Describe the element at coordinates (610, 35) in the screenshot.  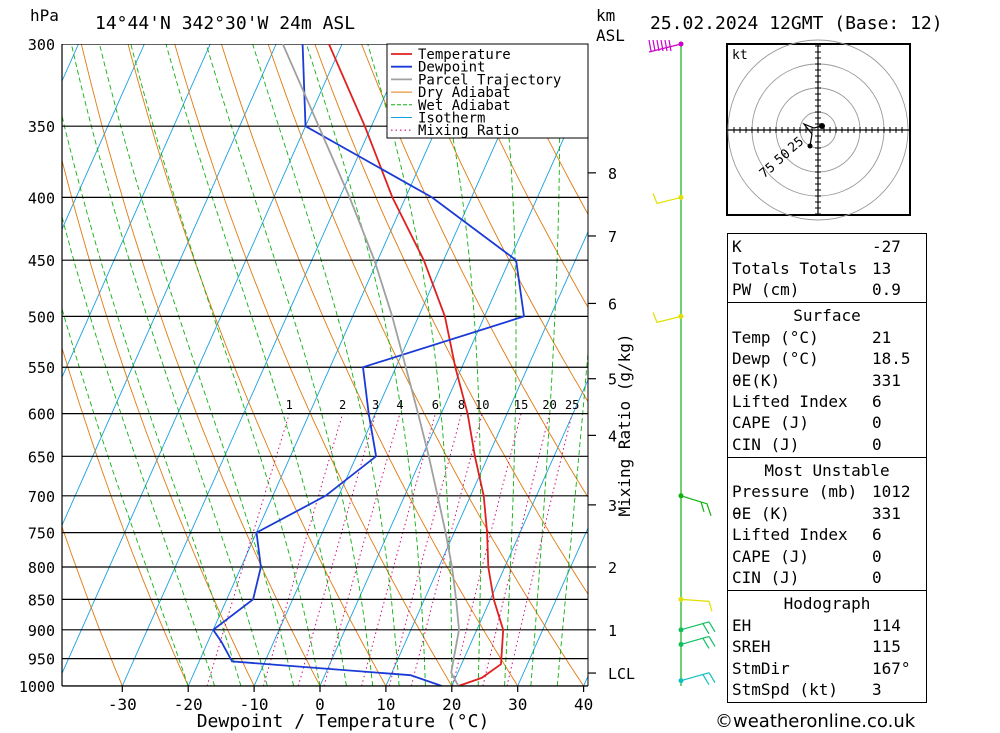
I see `asl-label: ASL` at that location.